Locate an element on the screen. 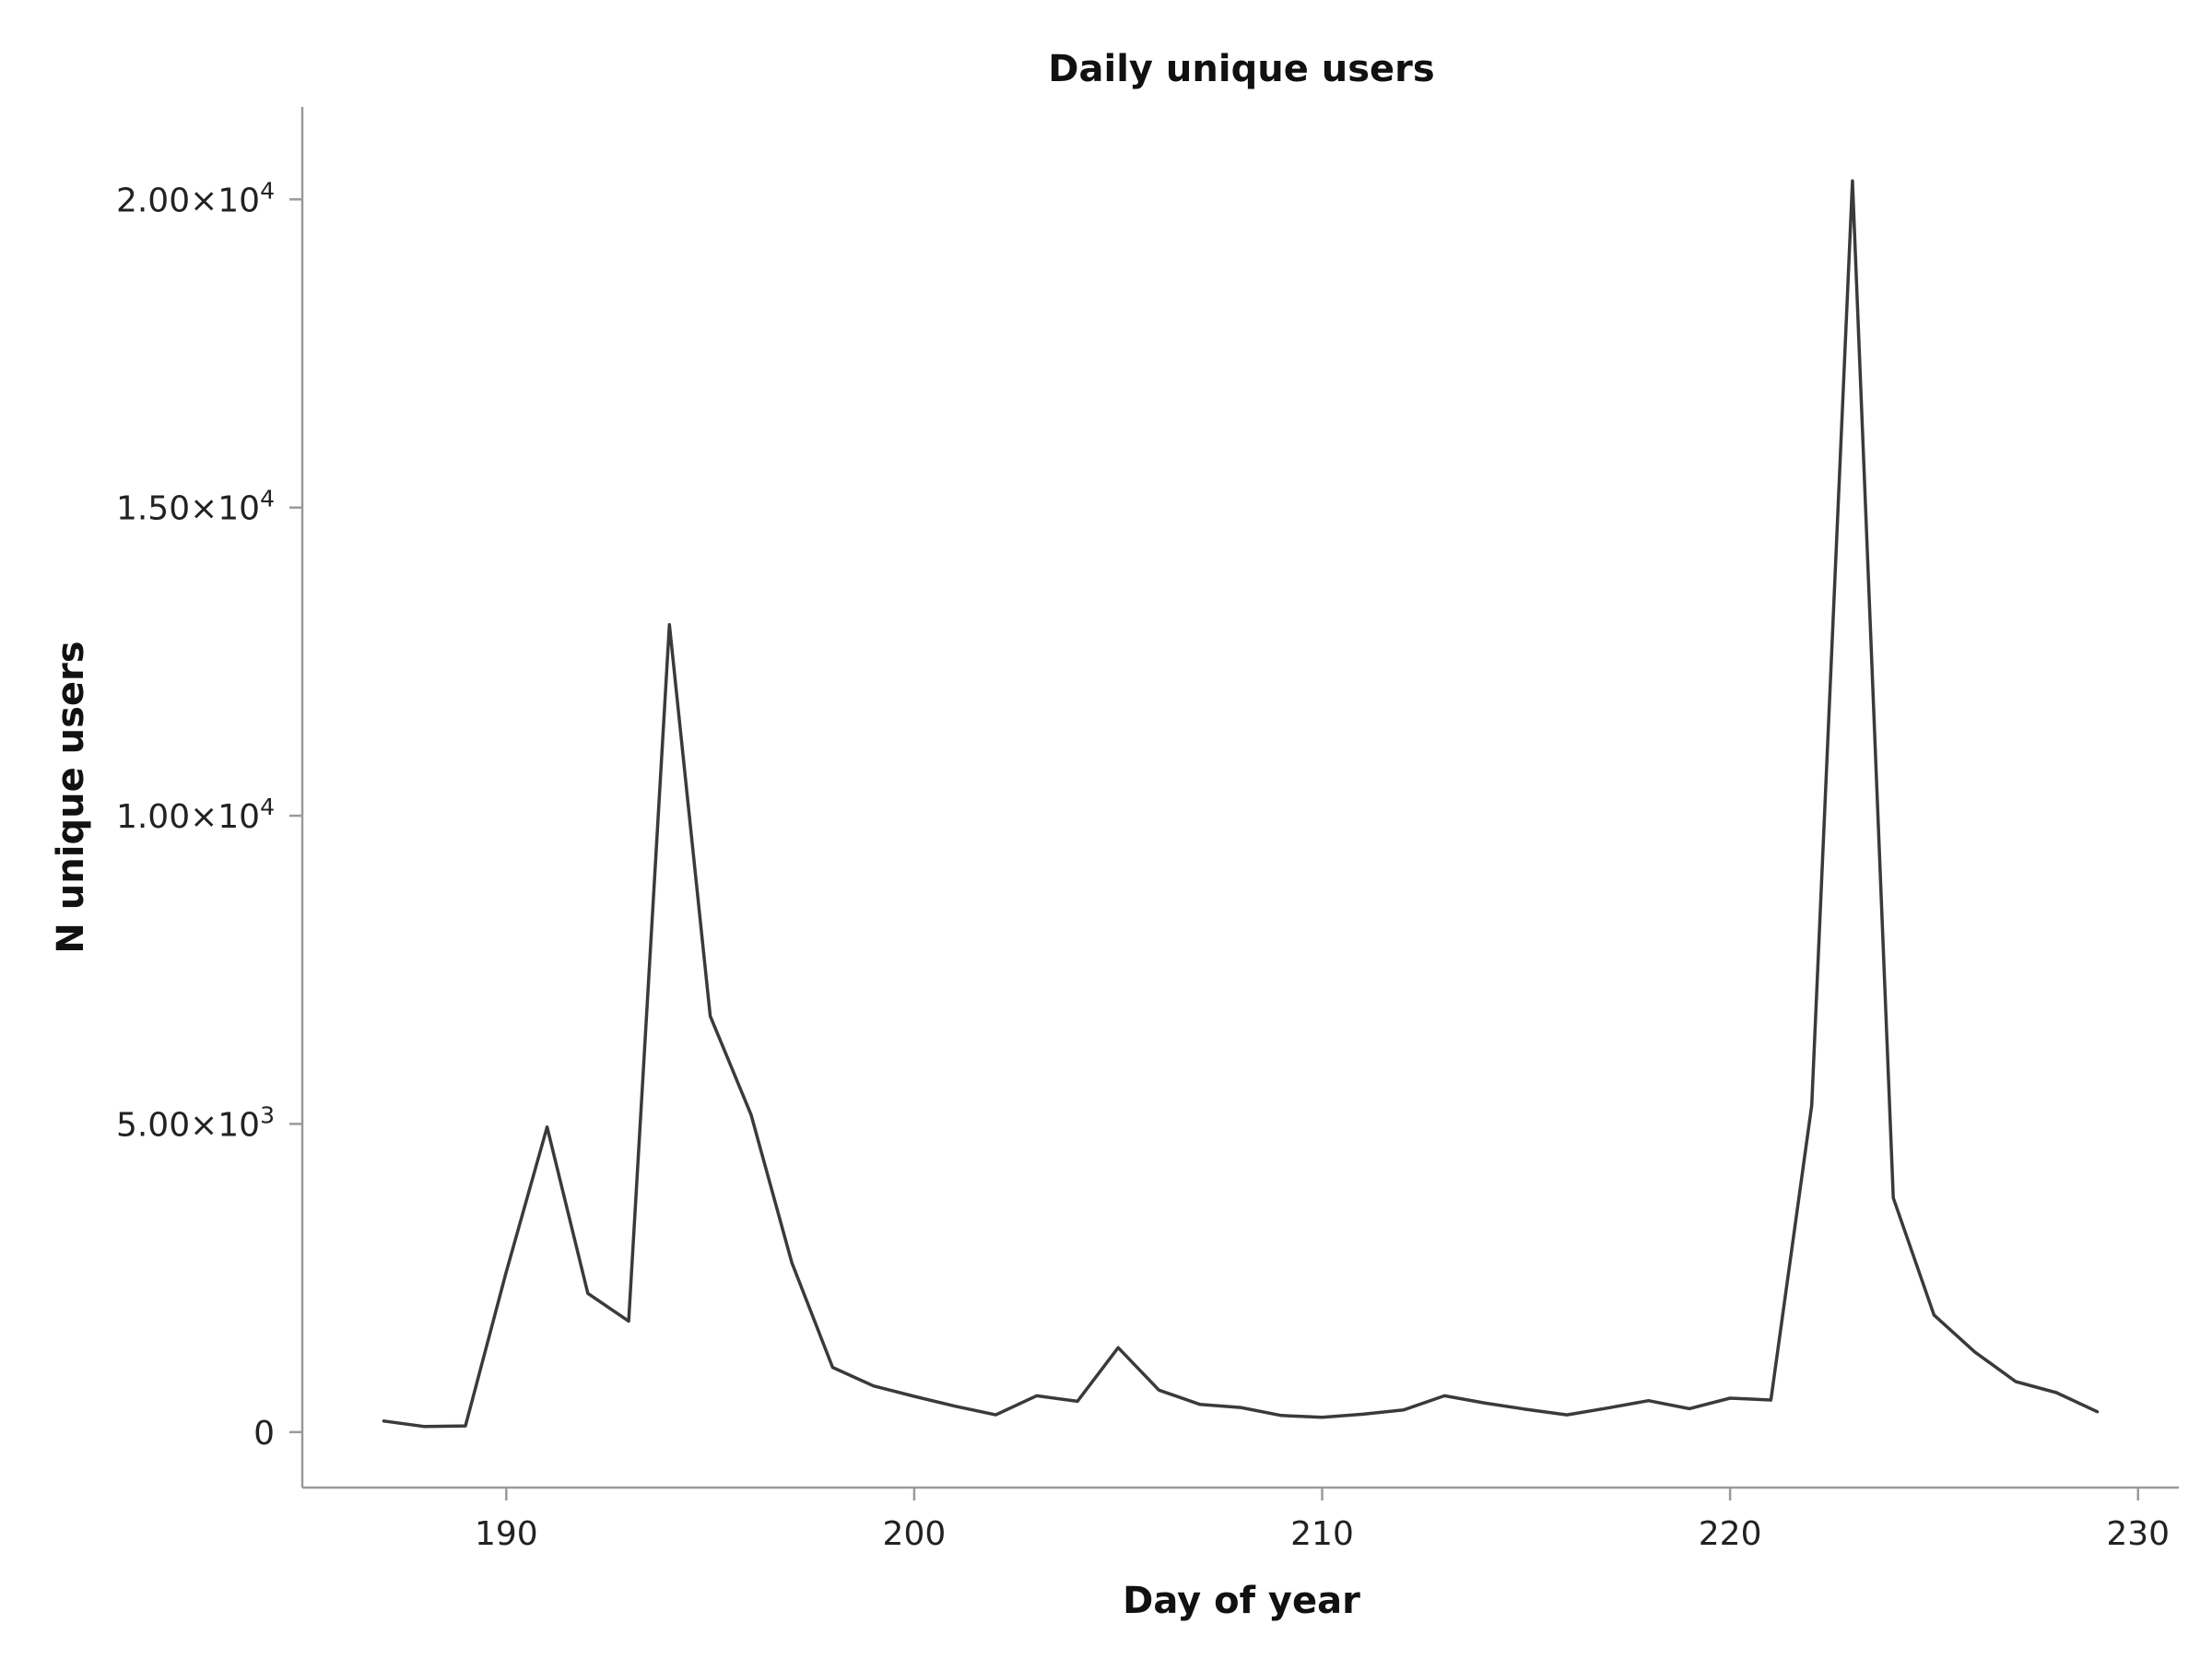 The image size is (2212, 1659). y-tick-exponent: 3 is located at coordinates (267, 1114).